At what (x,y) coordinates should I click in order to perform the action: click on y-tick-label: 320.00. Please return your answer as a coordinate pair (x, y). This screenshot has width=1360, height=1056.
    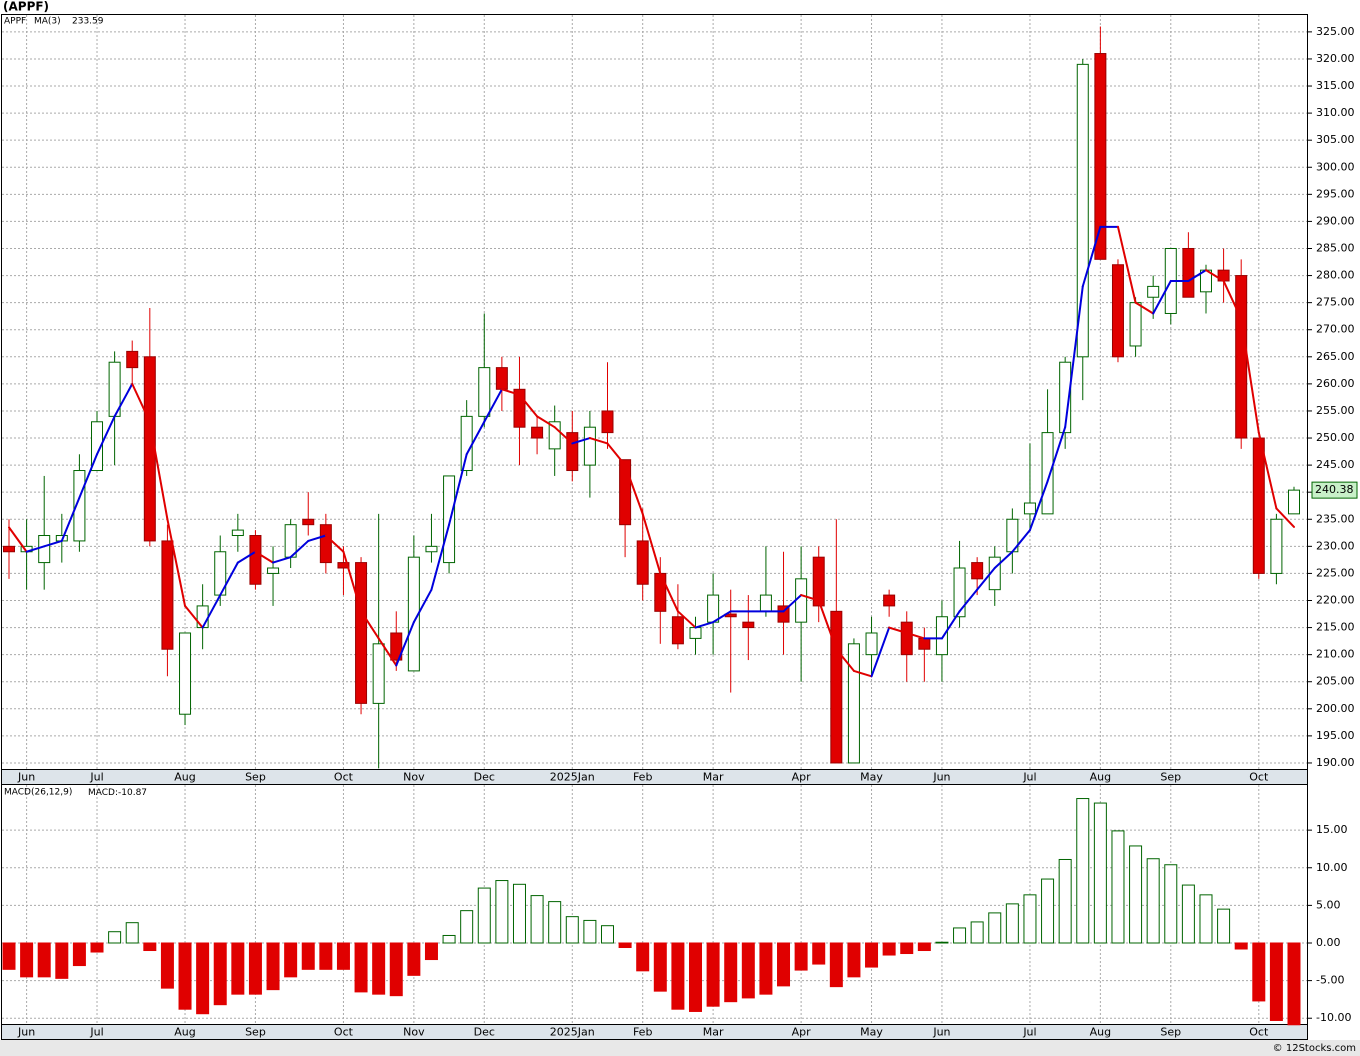
    Looking at the image, I should click on (1335, 58).